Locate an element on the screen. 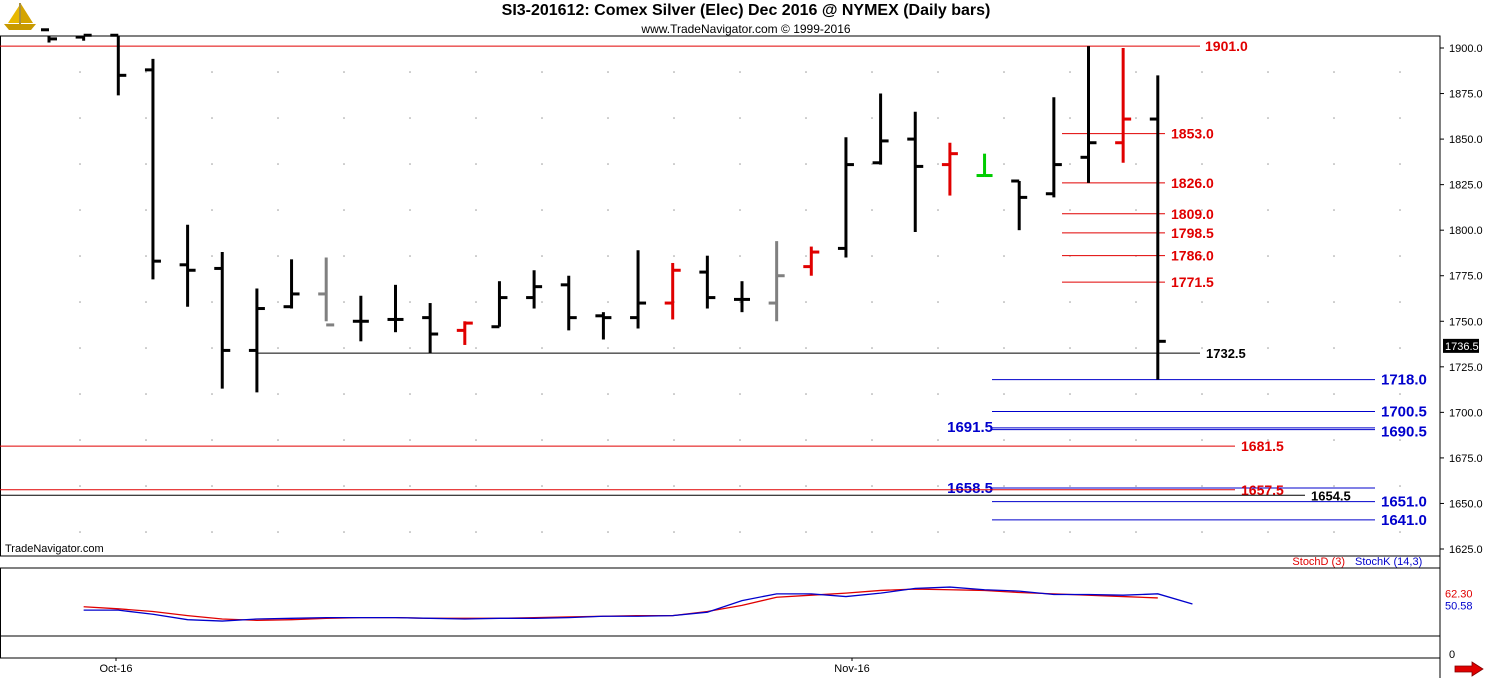 The height and width of the screenshot is (678, 1492). y-tick-label: 1650.0 is located at coordinates (1466, 504).